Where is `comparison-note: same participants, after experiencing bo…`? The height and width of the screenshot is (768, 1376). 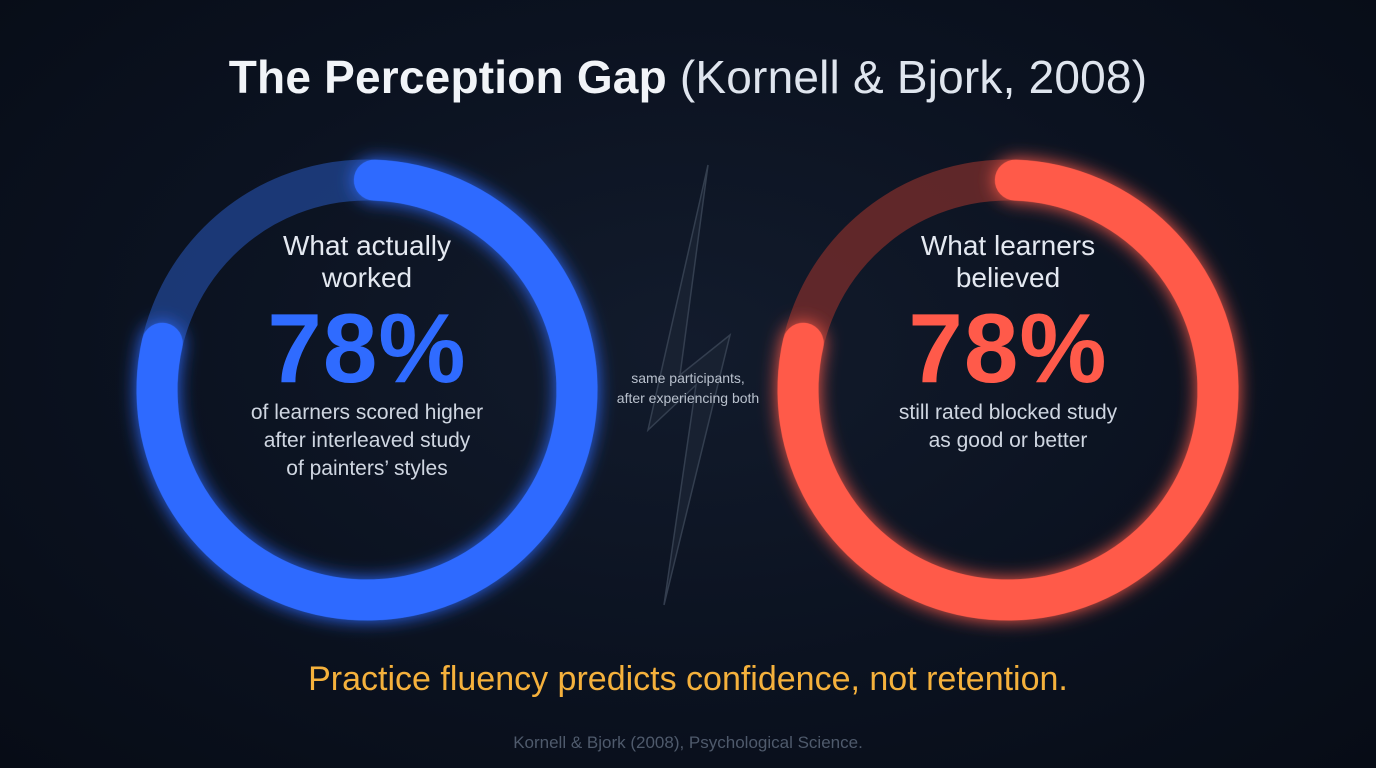
comparison-note: same participants, after experiencing bo… is located at coordinates (688, 388).